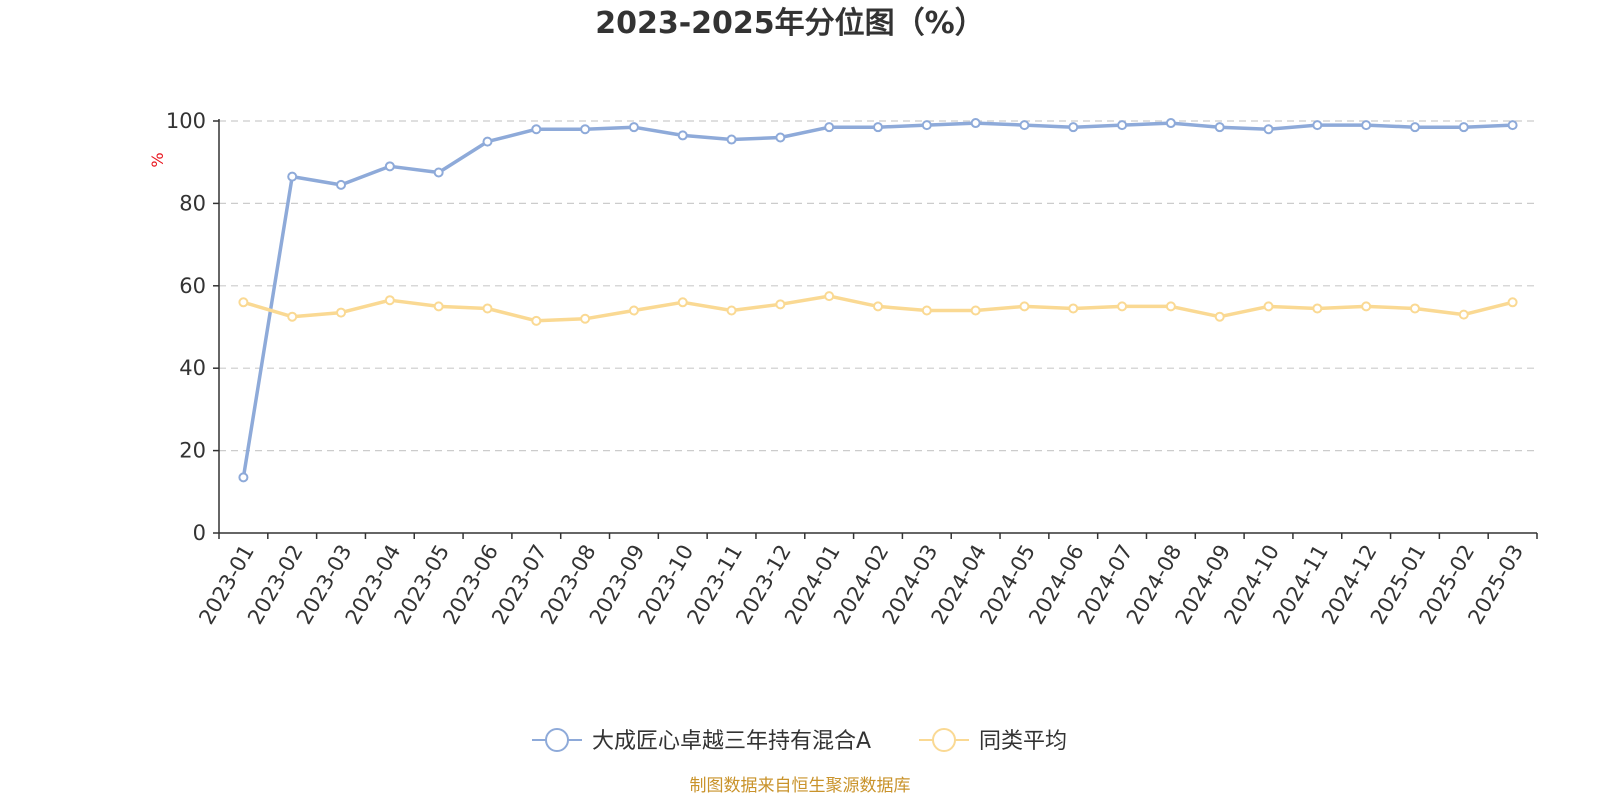 This screenshot has height=800, width=1600. Describe the element at coordinates (192, 203) in the screenshot. I see `y-tick-label: 80` at that location.